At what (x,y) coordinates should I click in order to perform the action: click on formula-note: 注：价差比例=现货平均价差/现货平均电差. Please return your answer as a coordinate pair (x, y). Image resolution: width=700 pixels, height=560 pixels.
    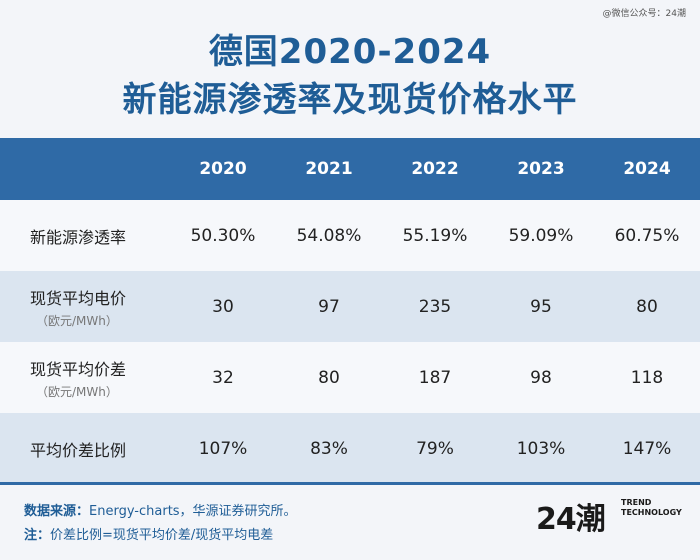
    Looking at the image, I should click on (148, 533).